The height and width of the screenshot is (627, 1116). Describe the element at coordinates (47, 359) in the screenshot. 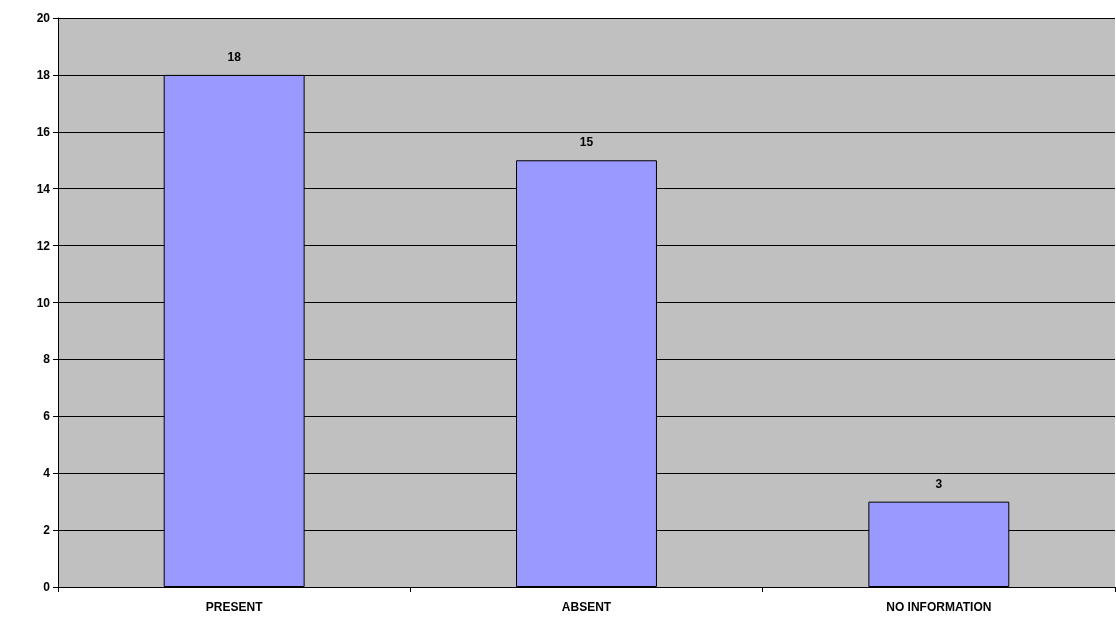

I see `y-tick-label: 8` at that location.